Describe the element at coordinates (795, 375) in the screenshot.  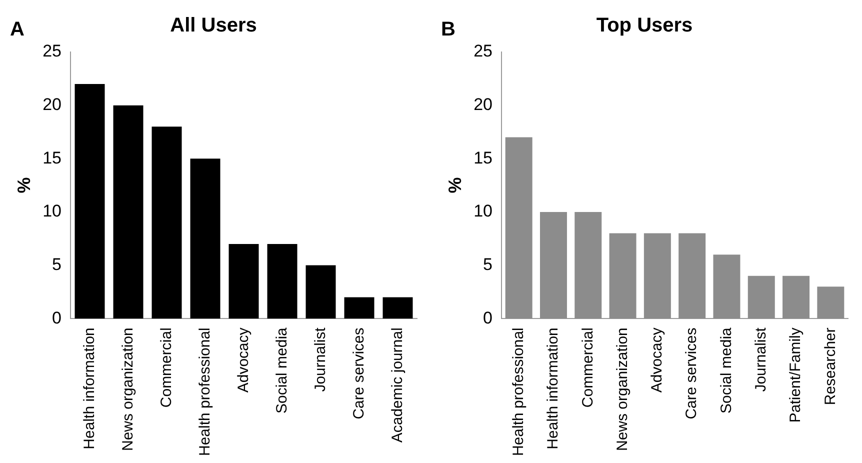
I see `x-tick-label: Patient/Family` at that location.